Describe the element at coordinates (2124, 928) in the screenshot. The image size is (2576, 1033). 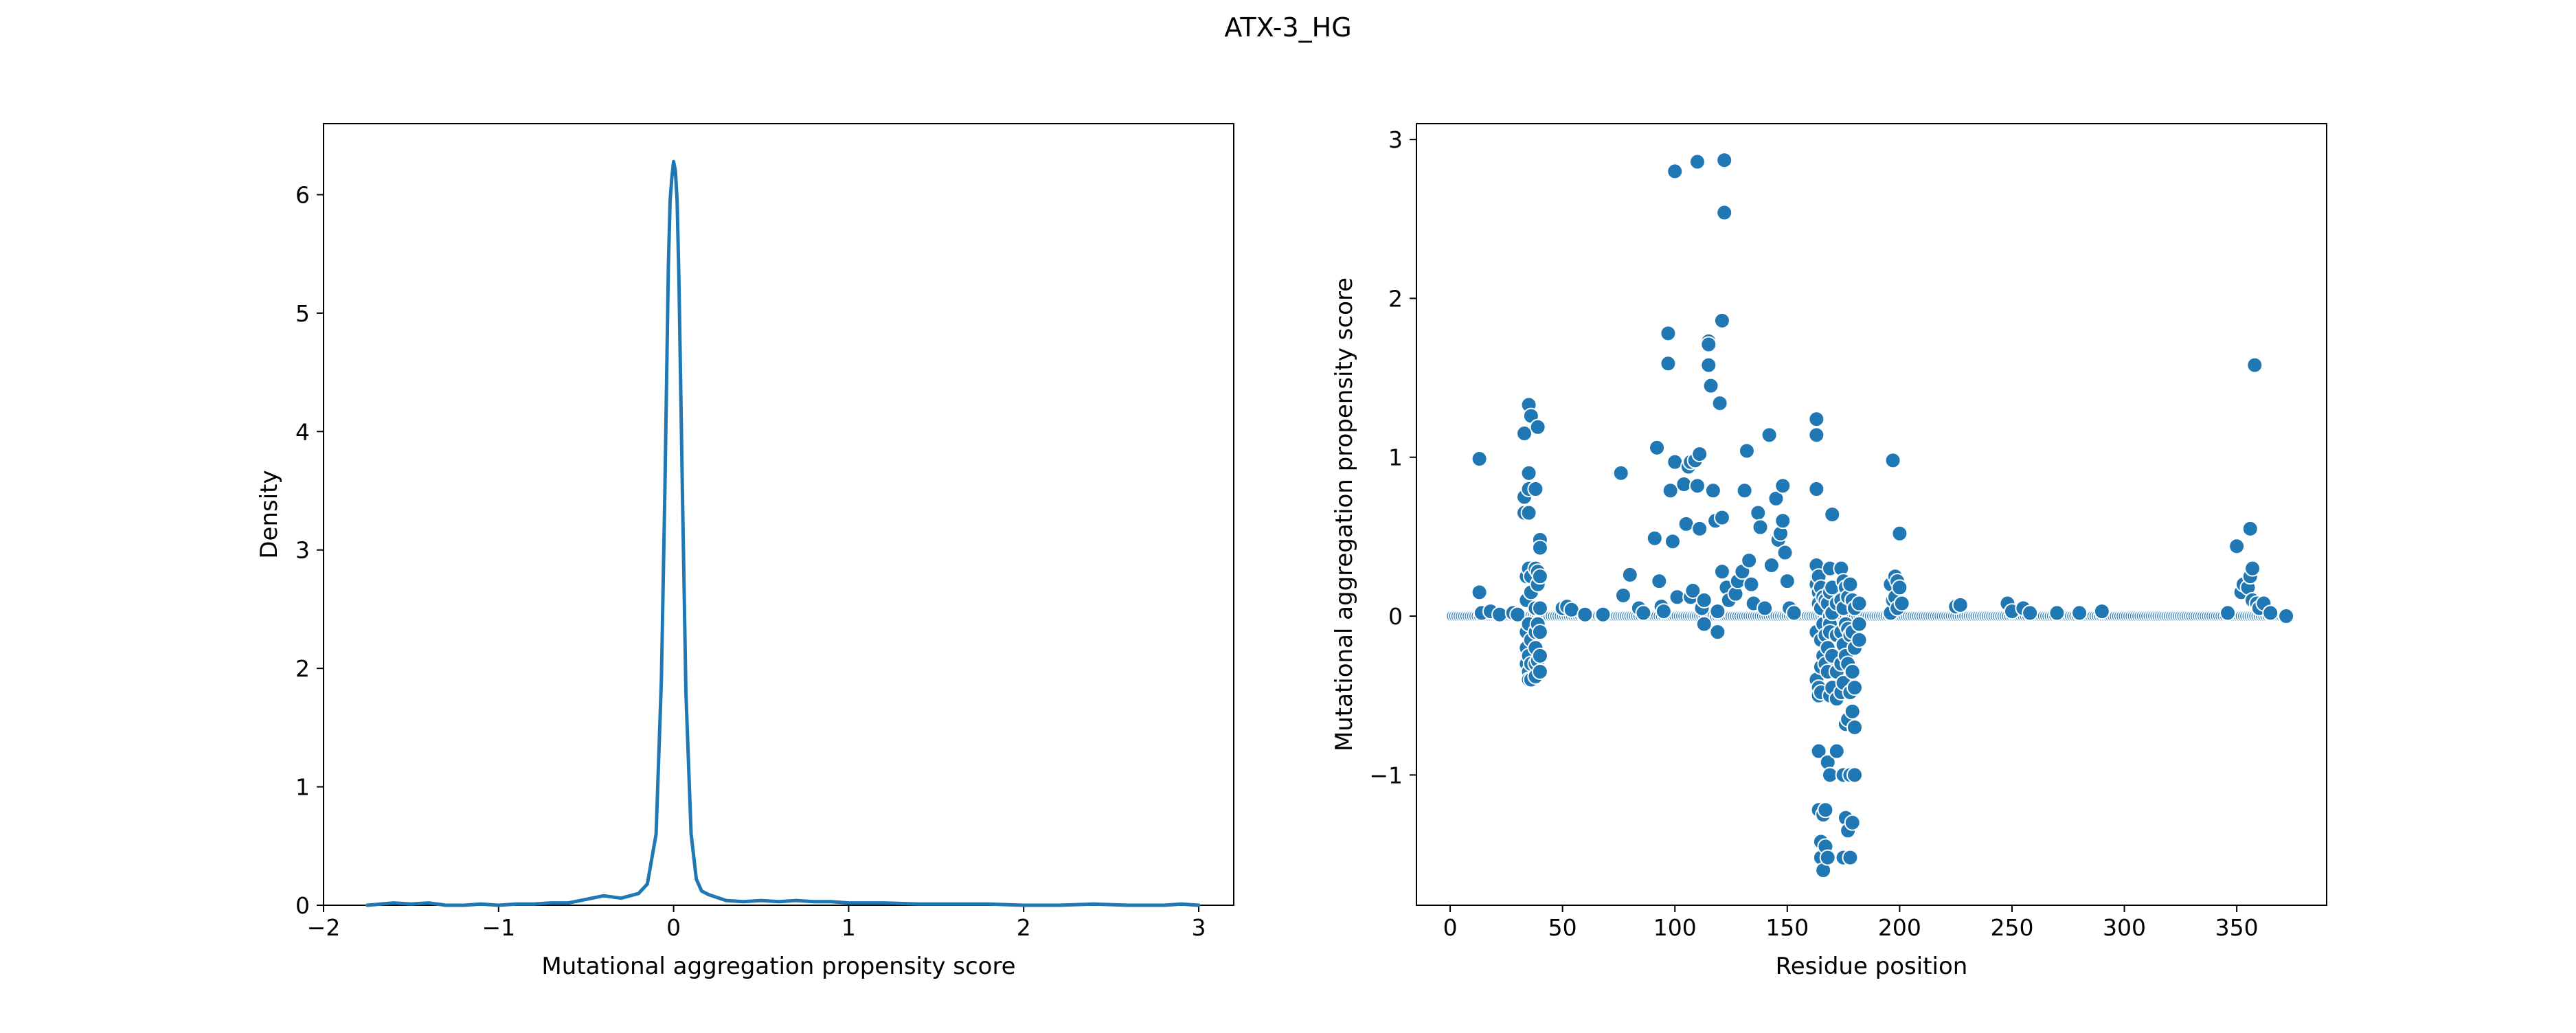
I see `chart2-x-tick-label: 300` at that location.